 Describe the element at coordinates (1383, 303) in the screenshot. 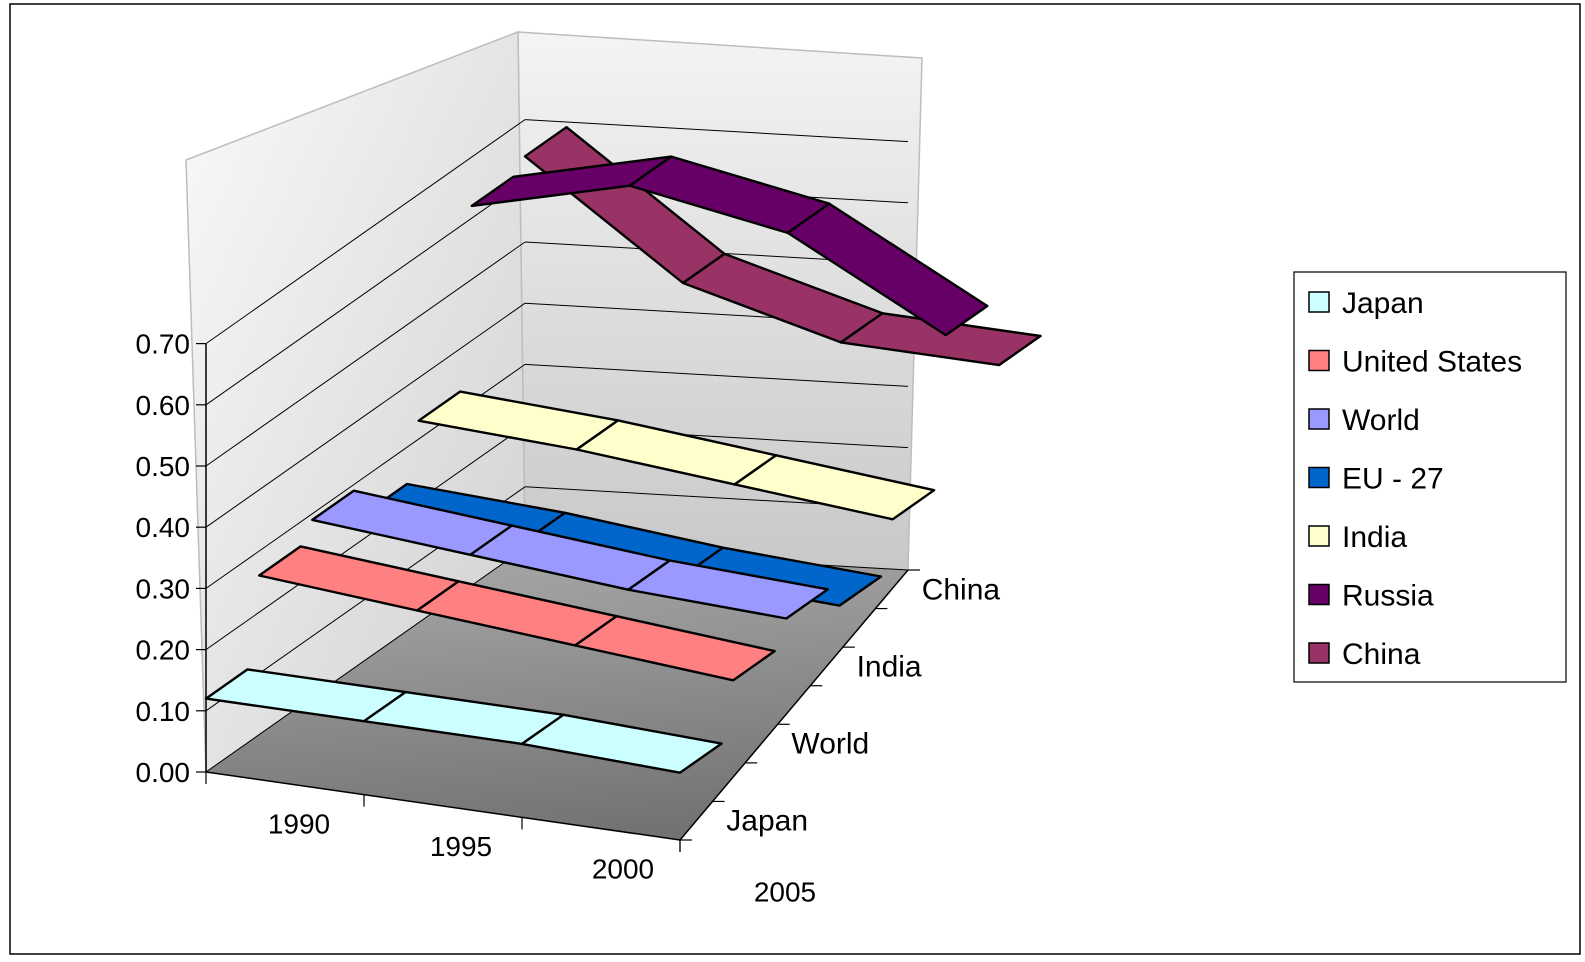

I see `legend-label: Japan` at that location.